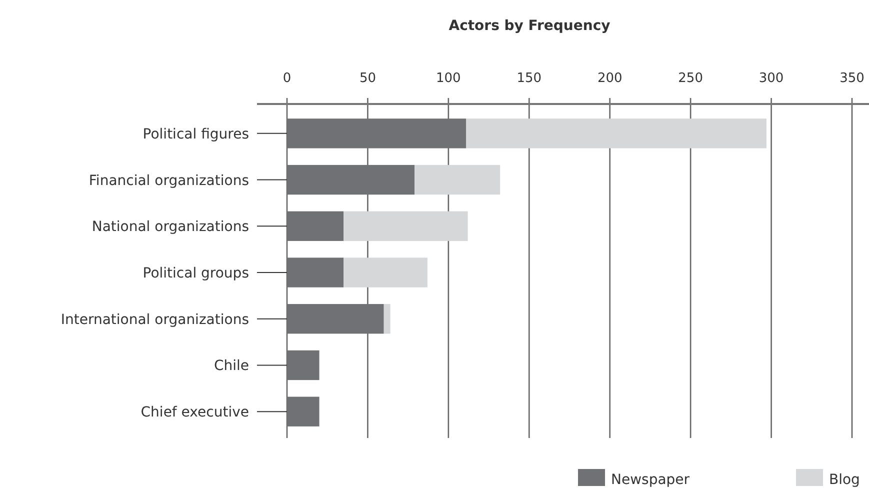  I want to click on x-tick-label: 0, so click(287, 78).